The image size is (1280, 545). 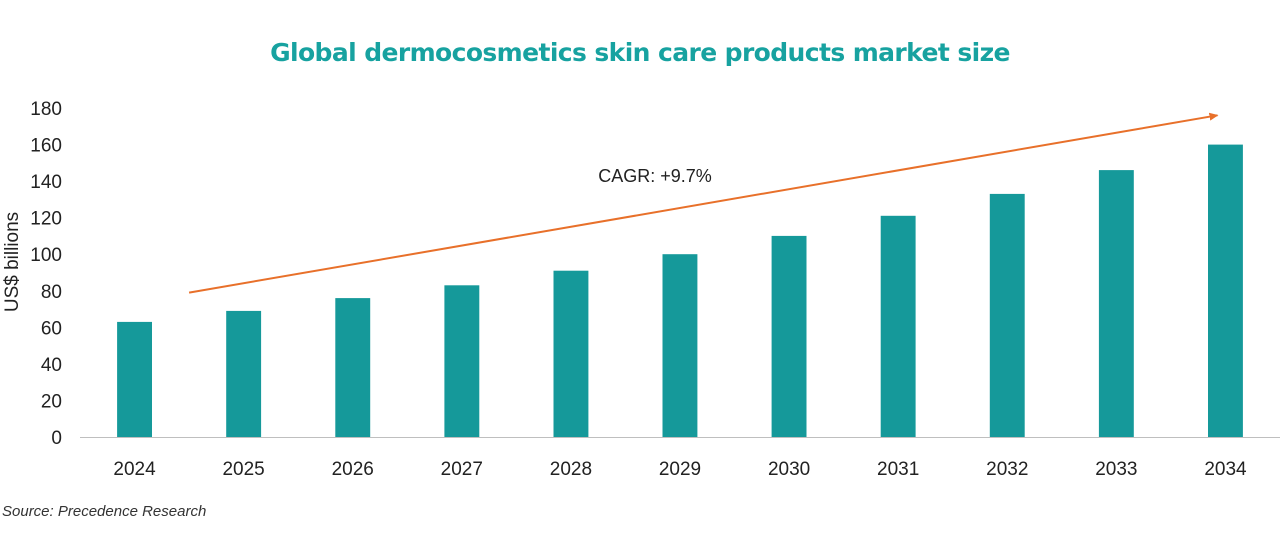 I want to click on x-tick-label: 2026, so click(x=353, y=469).